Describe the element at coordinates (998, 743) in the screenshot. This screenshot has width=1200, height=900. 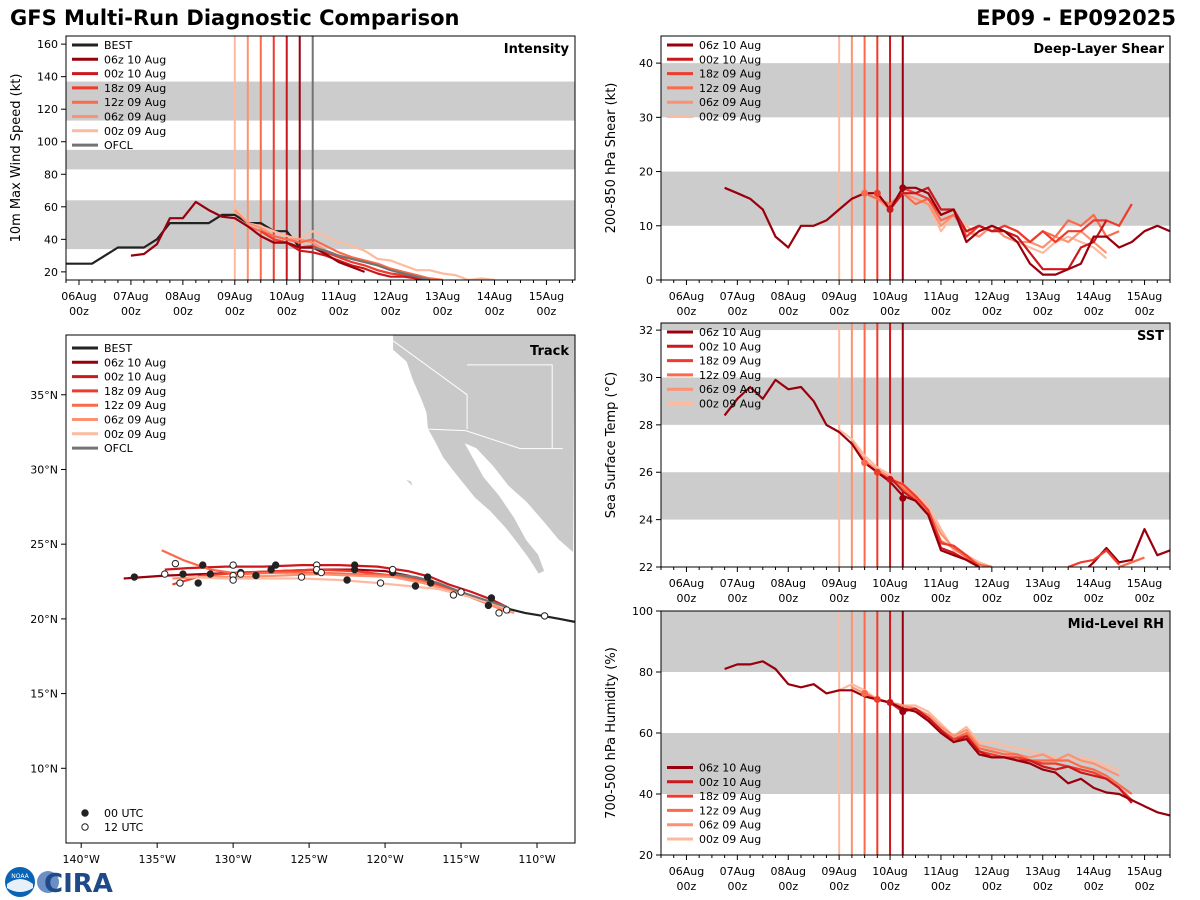
I see `rh-series-line` at that location.